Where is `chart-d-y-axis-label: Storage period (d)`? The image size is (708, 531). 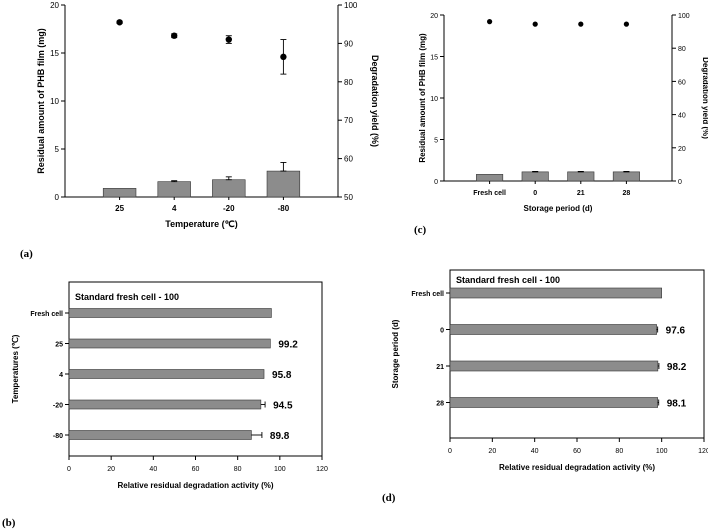
chart-d-y-axis-label: Storage period (d) is located at coordinates (395, 353).